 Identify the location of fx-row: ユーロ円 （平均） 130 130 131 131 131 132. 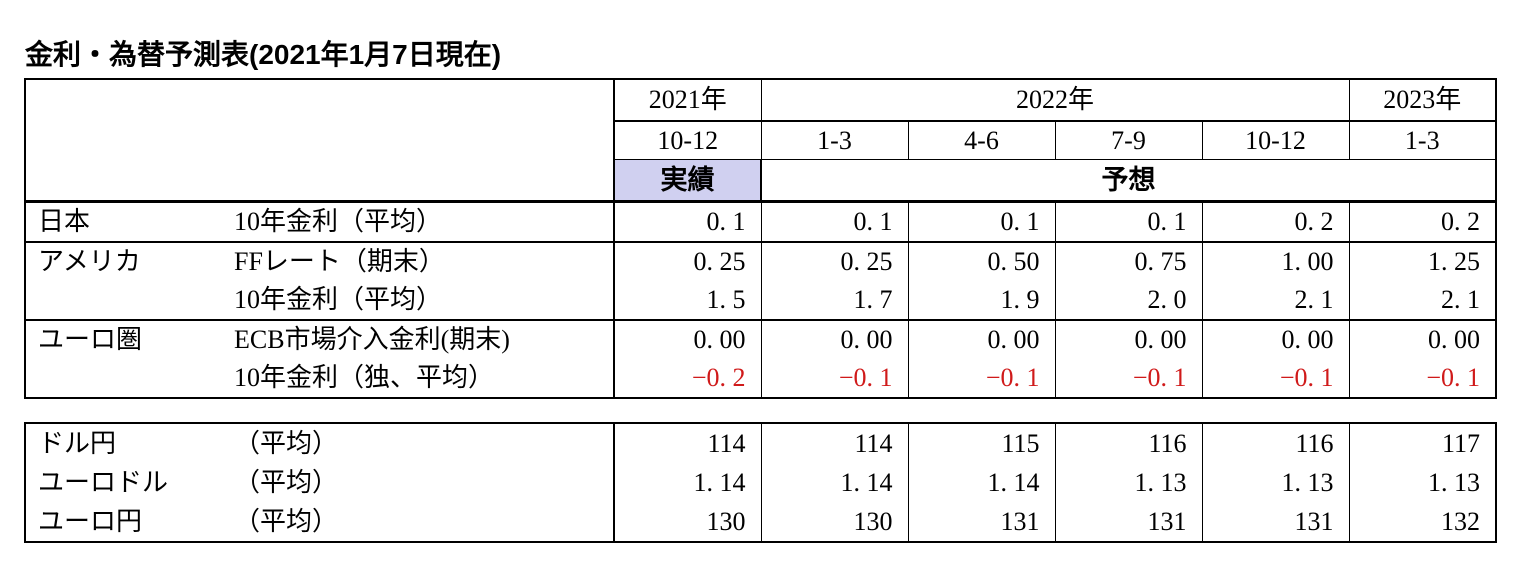
(760, 522).